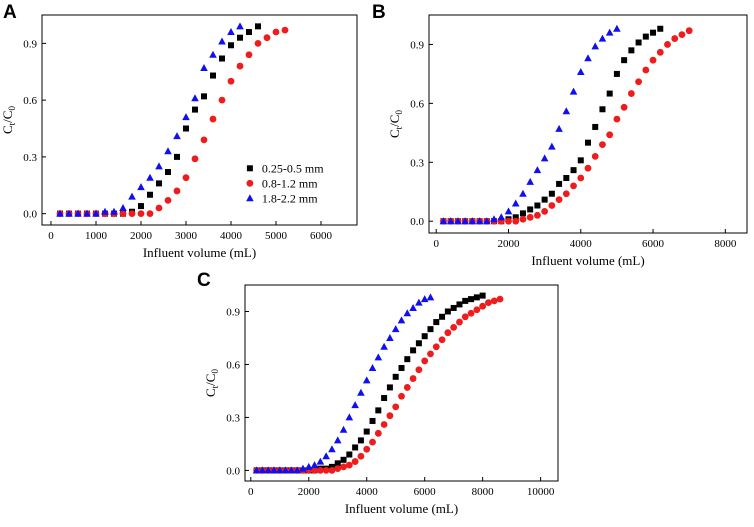 This screenshot has height=527, width=754. What do you see at coordinates (141, 236) in the screenshot?
I see `x-tick-label: 2000` at bounding box center [141, 236].